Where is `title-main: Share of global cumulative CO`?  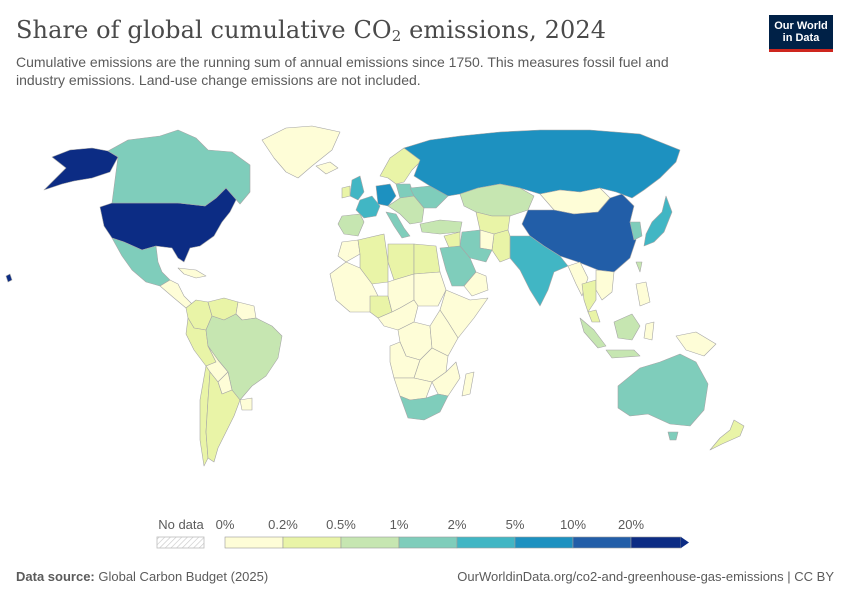 title-main: Share of global cumulative CO is located at coordinates (204, 30).